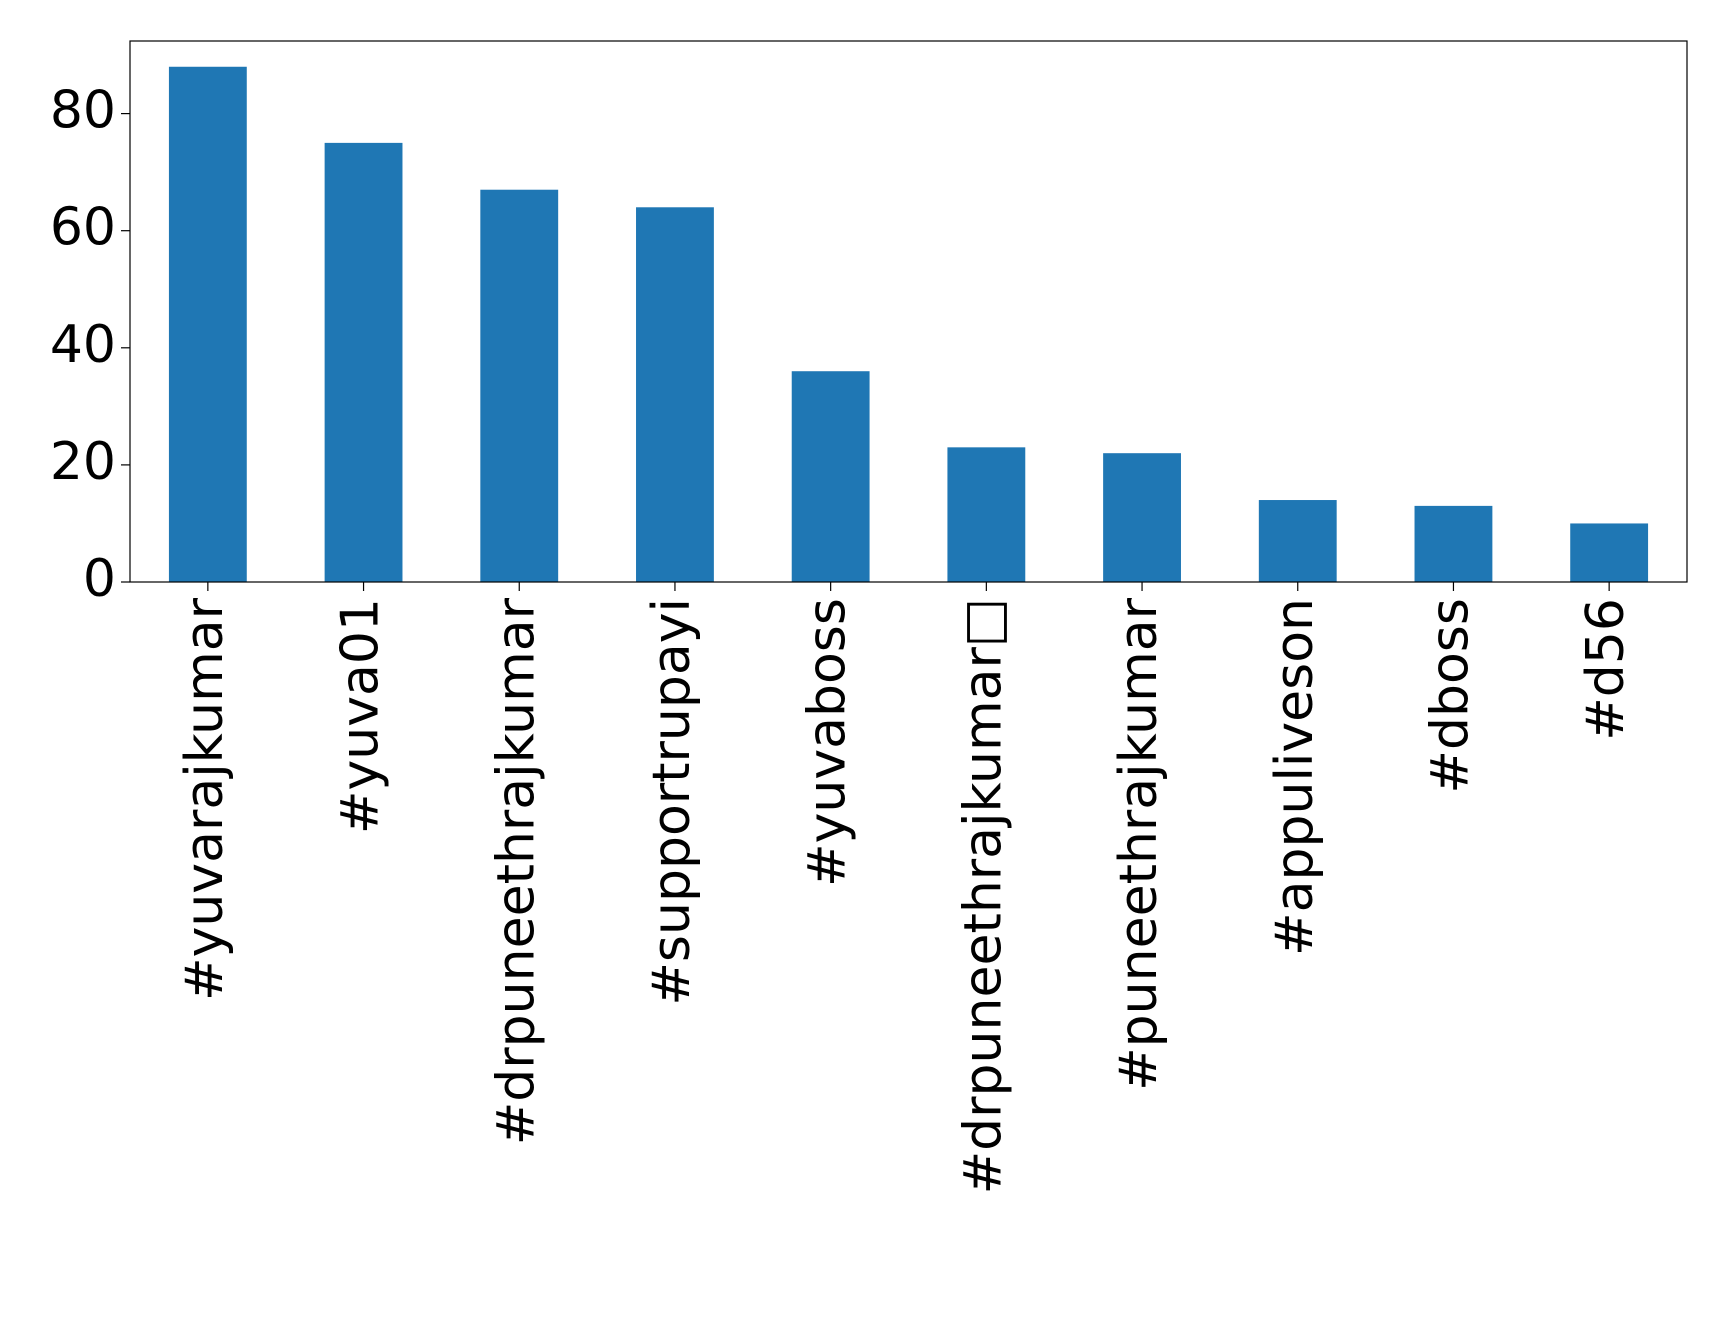 The width and height of the screenshot is (1719, 1323). I want to click on x-tick-label: #d56, so click(1606, 669).